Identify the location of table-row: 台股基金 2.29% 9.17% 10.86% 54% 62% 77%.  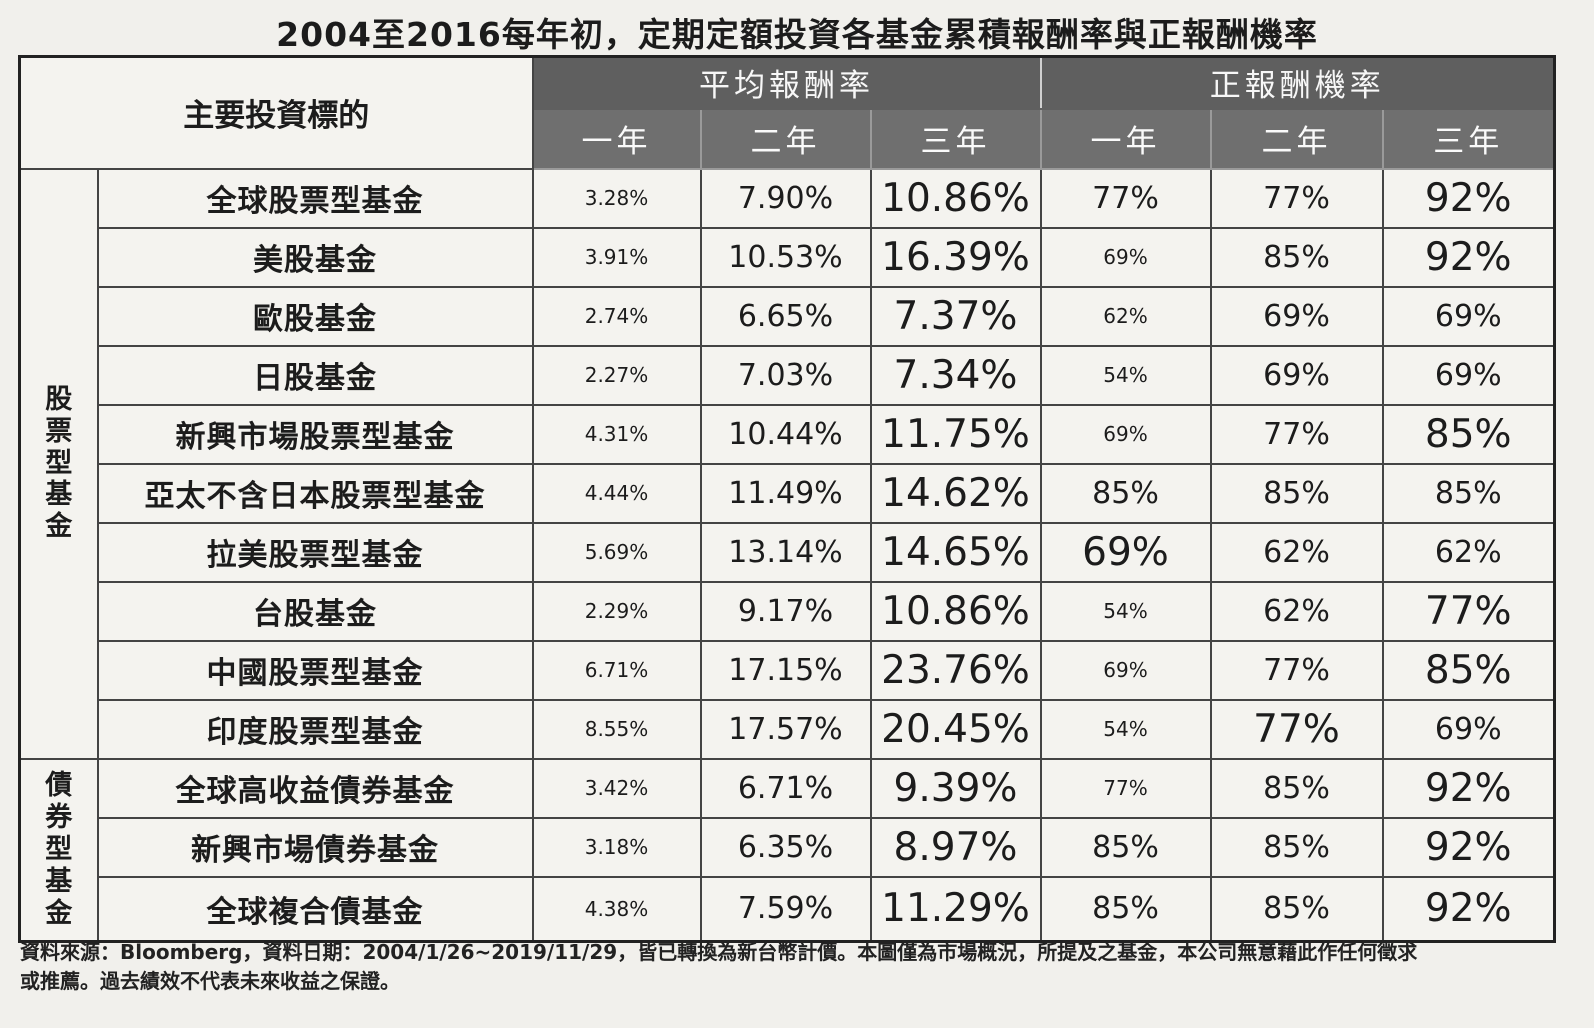
(788, 611).